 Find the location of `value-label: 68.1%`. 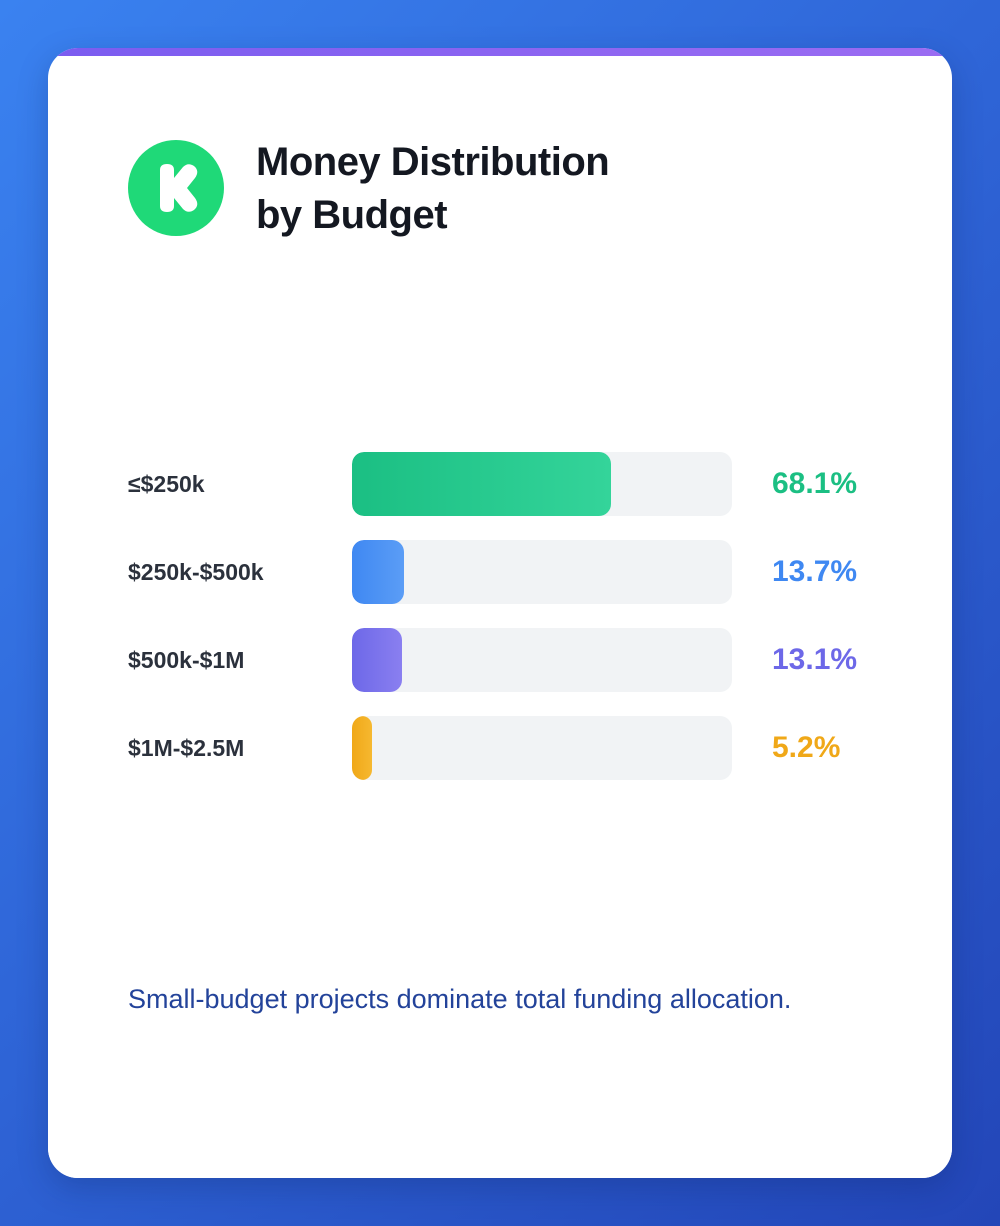

value-label: 68.1% is located at coordinates (815, 483).